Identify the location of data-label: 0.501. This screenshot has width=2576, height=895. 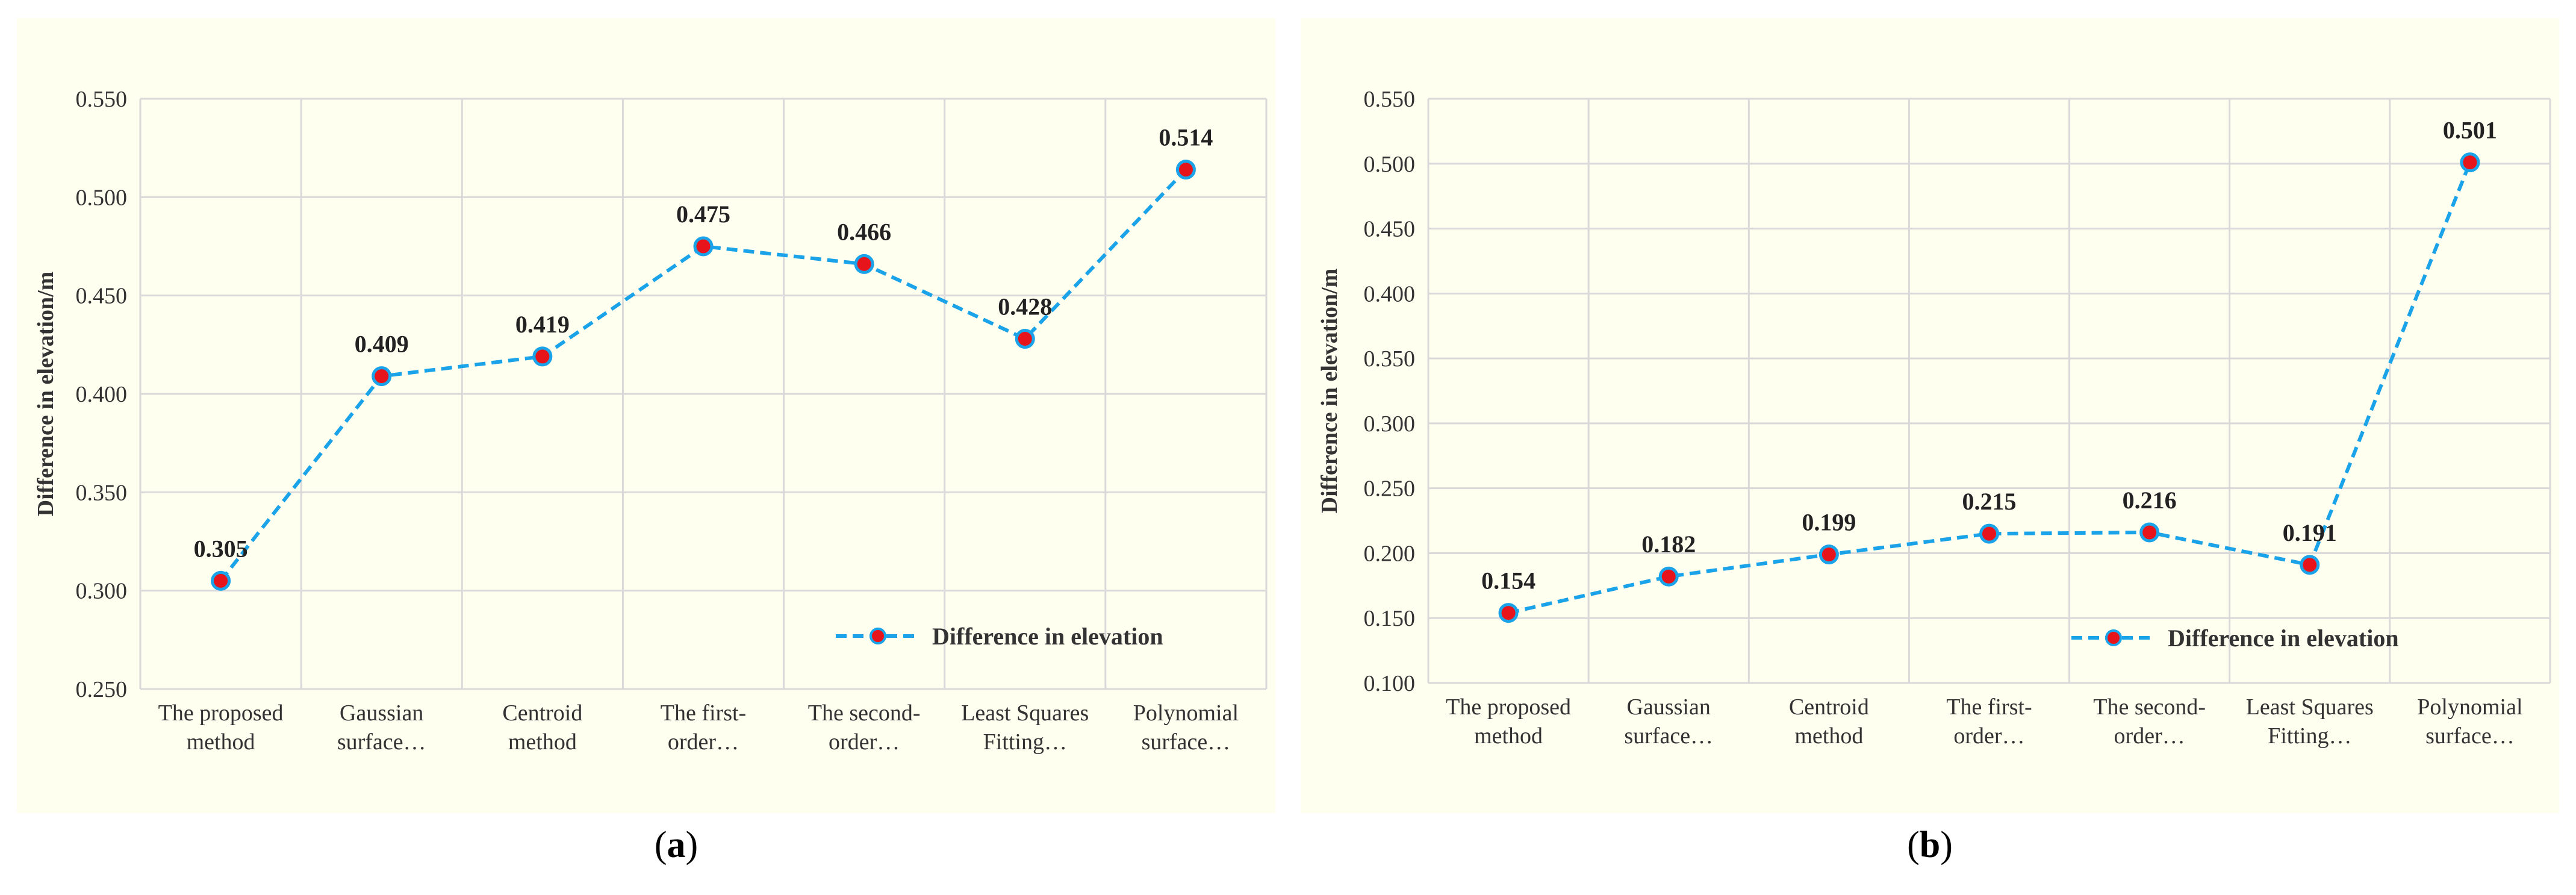
(2470, 130).